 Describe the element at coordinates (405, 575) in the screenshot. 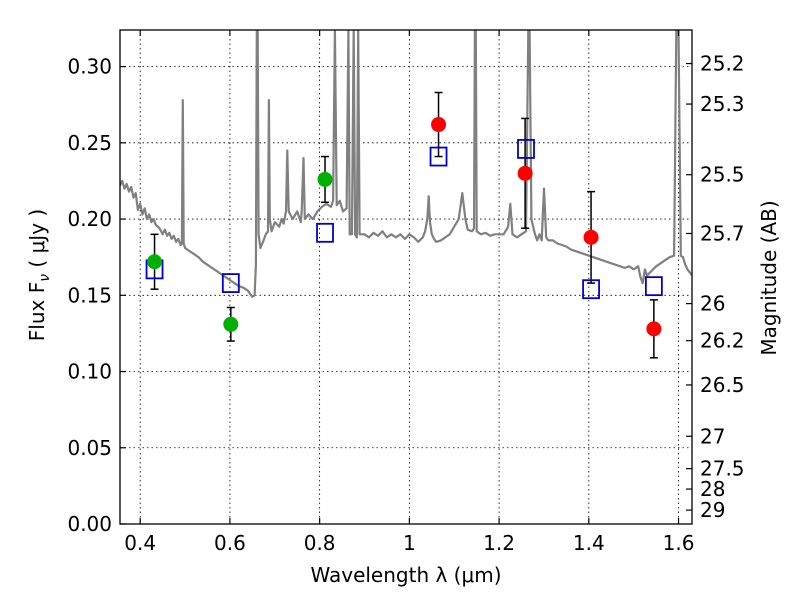

I see `x-axis-label: Wavelength λ (μm)` at that location.